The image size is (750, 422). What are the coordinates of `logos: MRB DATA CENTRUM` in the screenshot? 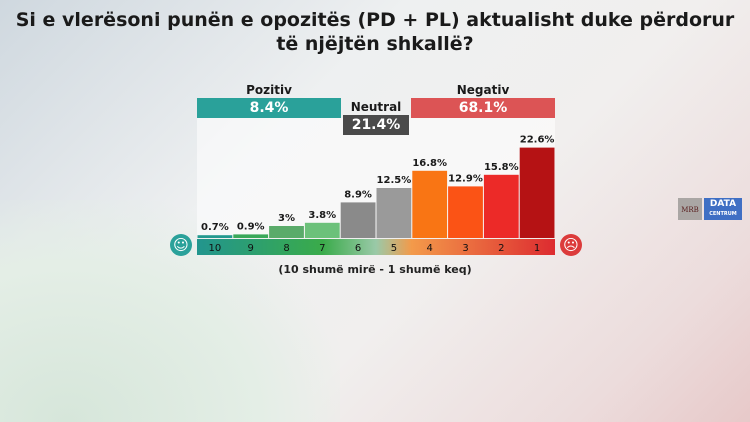 It's located at (710, 209).